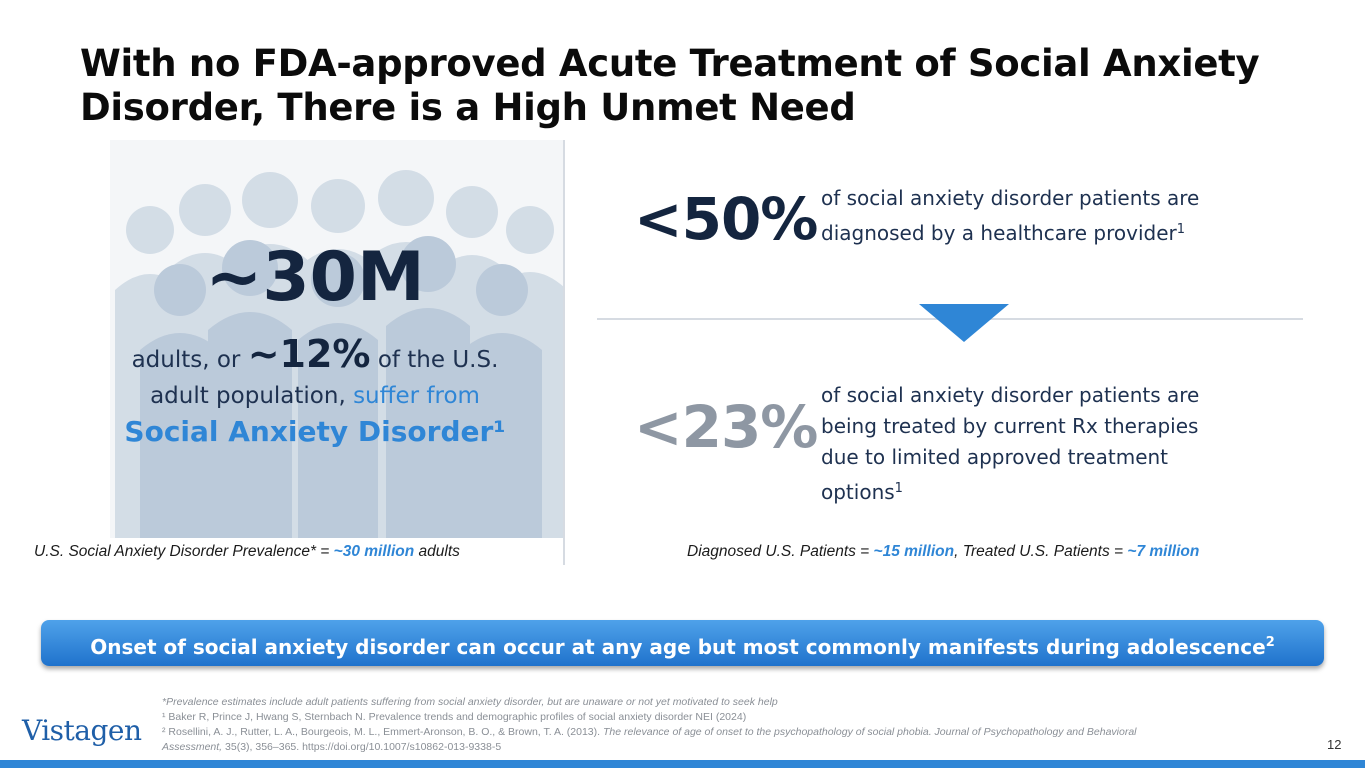  What do you see at coordinates (186, 360) in the screenshot?
I see `desc-prefix: adults, or` at bounding box center [186, 360].